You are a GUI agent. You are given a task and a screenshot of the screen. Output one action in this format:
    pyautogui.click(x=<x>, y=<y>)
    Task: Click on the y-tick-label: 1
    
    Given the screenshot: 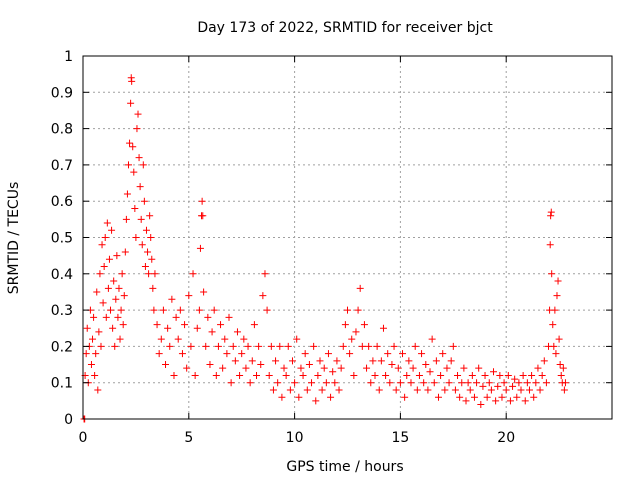 What is the action you would take?
    pyautogui.click(x=68, y=57)
    